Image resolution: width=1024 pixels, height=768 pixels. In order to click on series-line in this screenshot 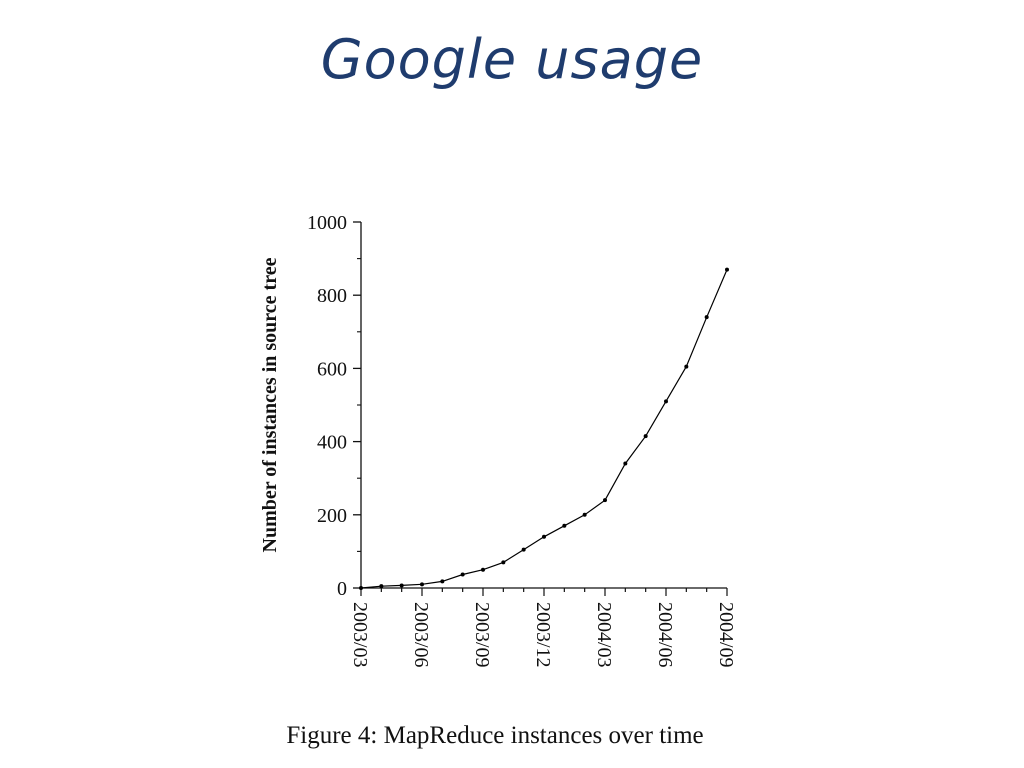, I will do `click(544, 429)`.